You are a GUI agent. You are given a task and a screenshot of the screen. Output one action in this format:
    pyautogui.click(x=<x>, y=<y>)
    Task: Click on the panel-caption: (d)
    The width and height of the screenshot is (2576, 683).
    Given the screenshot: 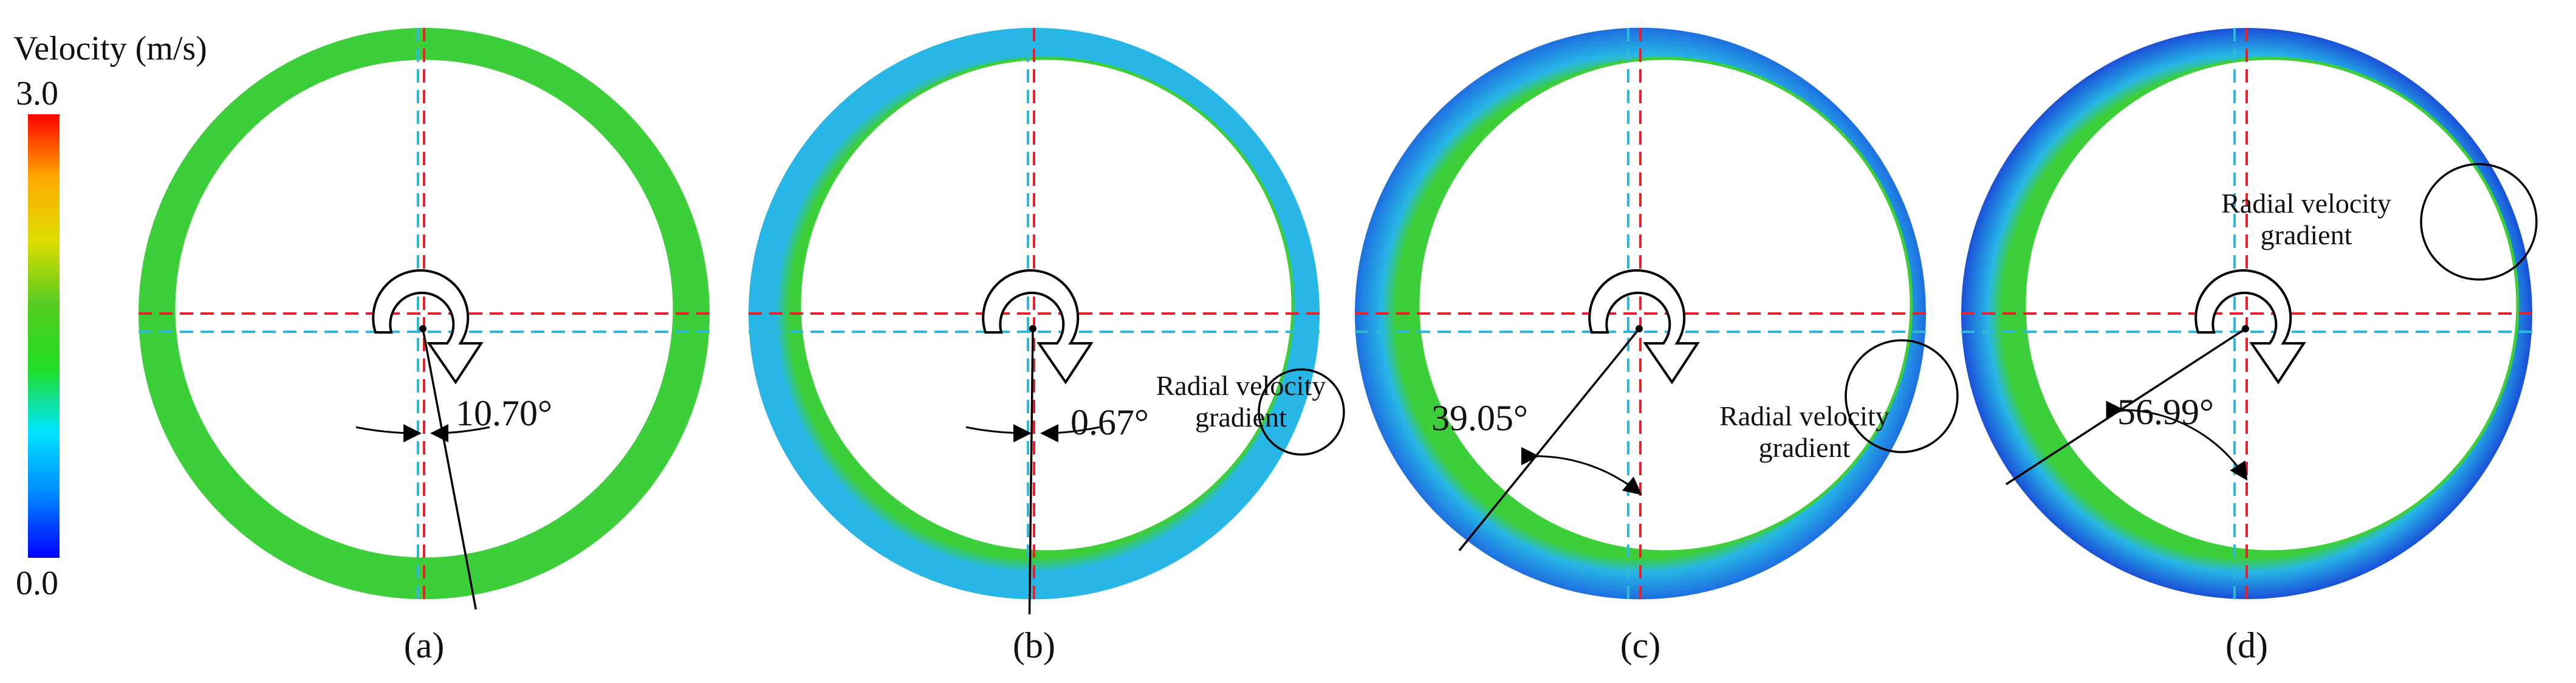 What is the action you would take?
    pyautogui.click(x=2246, y=645)
    